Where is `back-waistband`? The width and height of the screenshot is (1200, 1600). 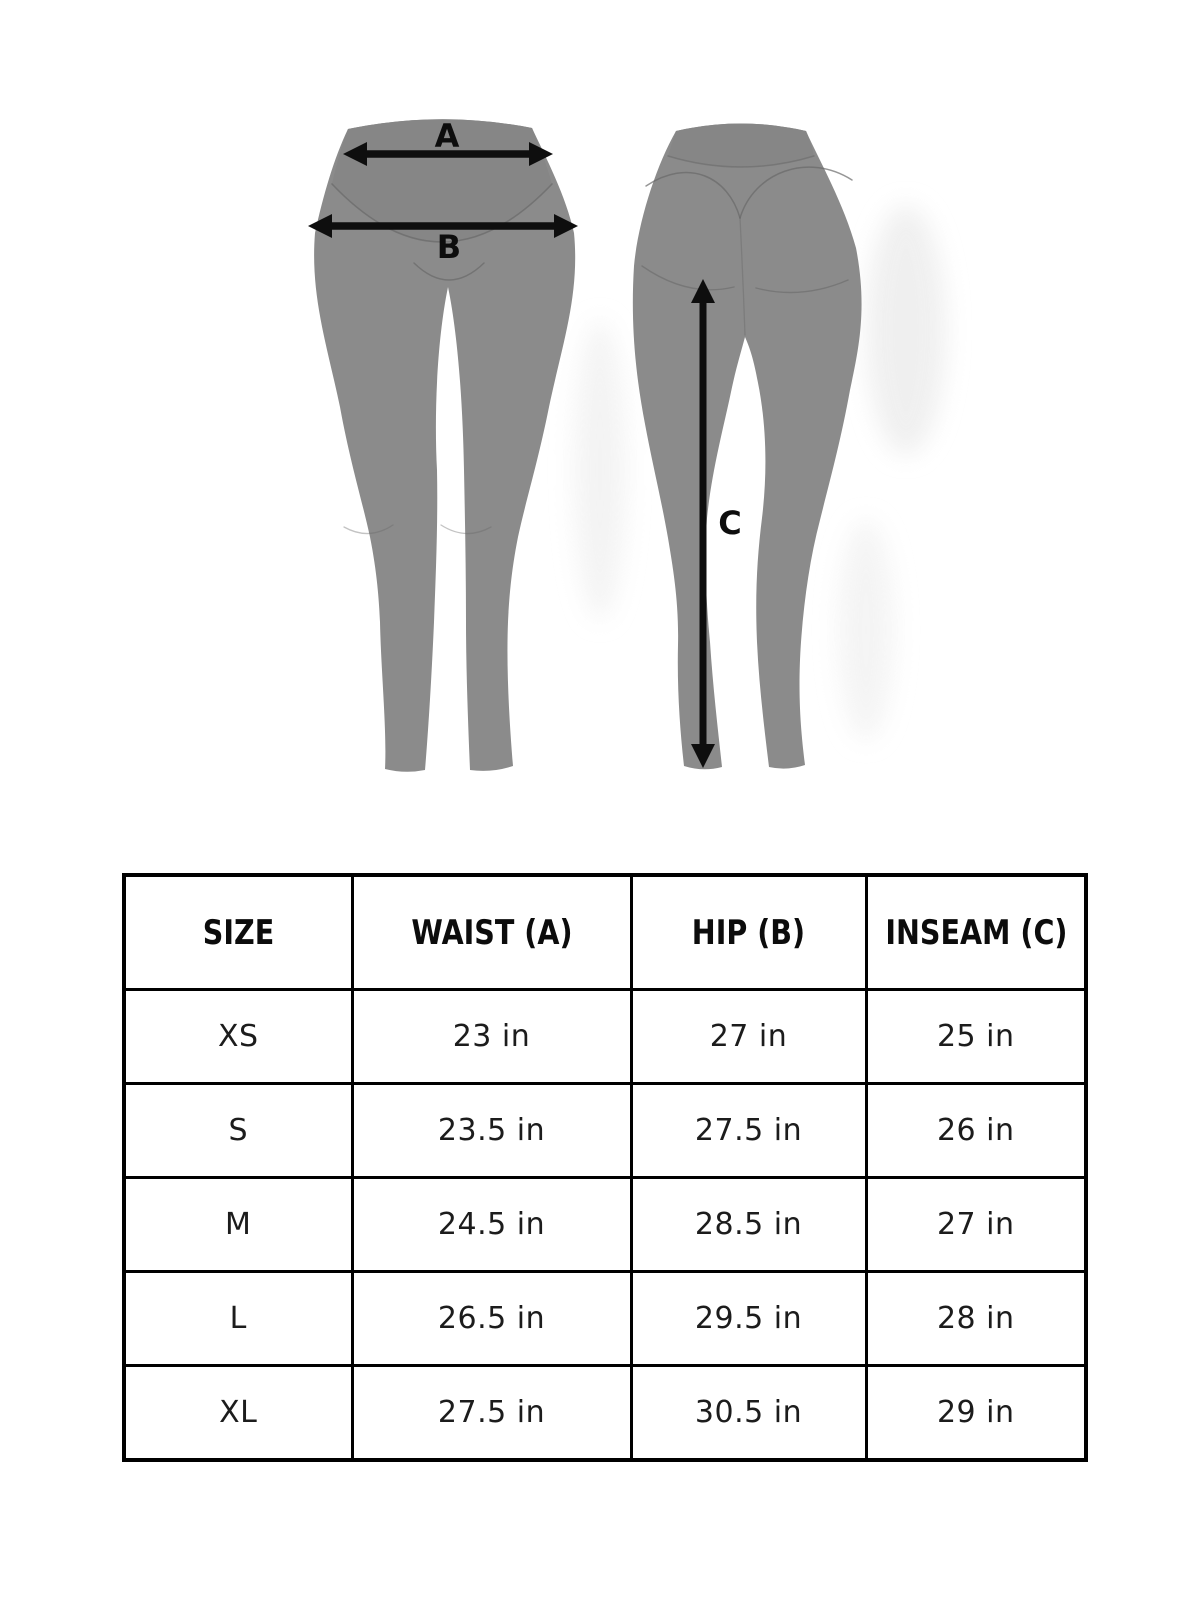
back-waistband is located at coordinates (741, 145).